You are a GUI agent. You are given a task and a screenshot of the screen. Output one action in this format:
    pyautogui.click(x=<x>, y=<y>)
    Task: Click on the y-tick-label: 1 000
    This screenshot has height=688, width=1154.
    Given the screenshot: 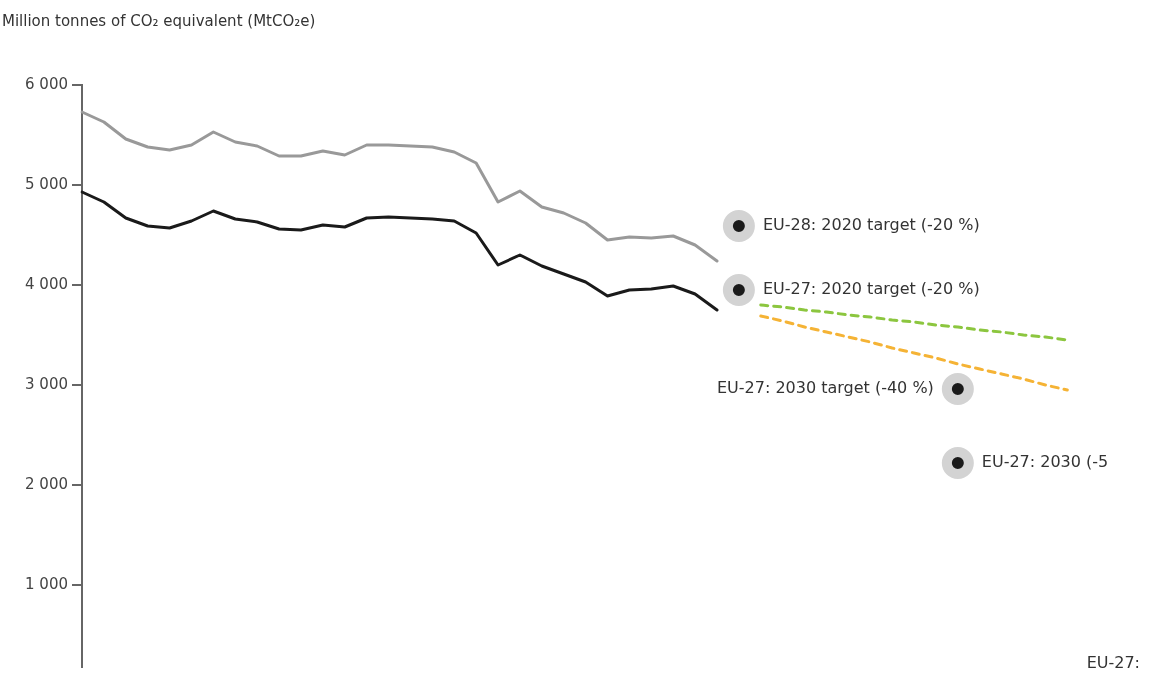 What is the action you would take?
    pyautogui.click(x=46, y=583)
    